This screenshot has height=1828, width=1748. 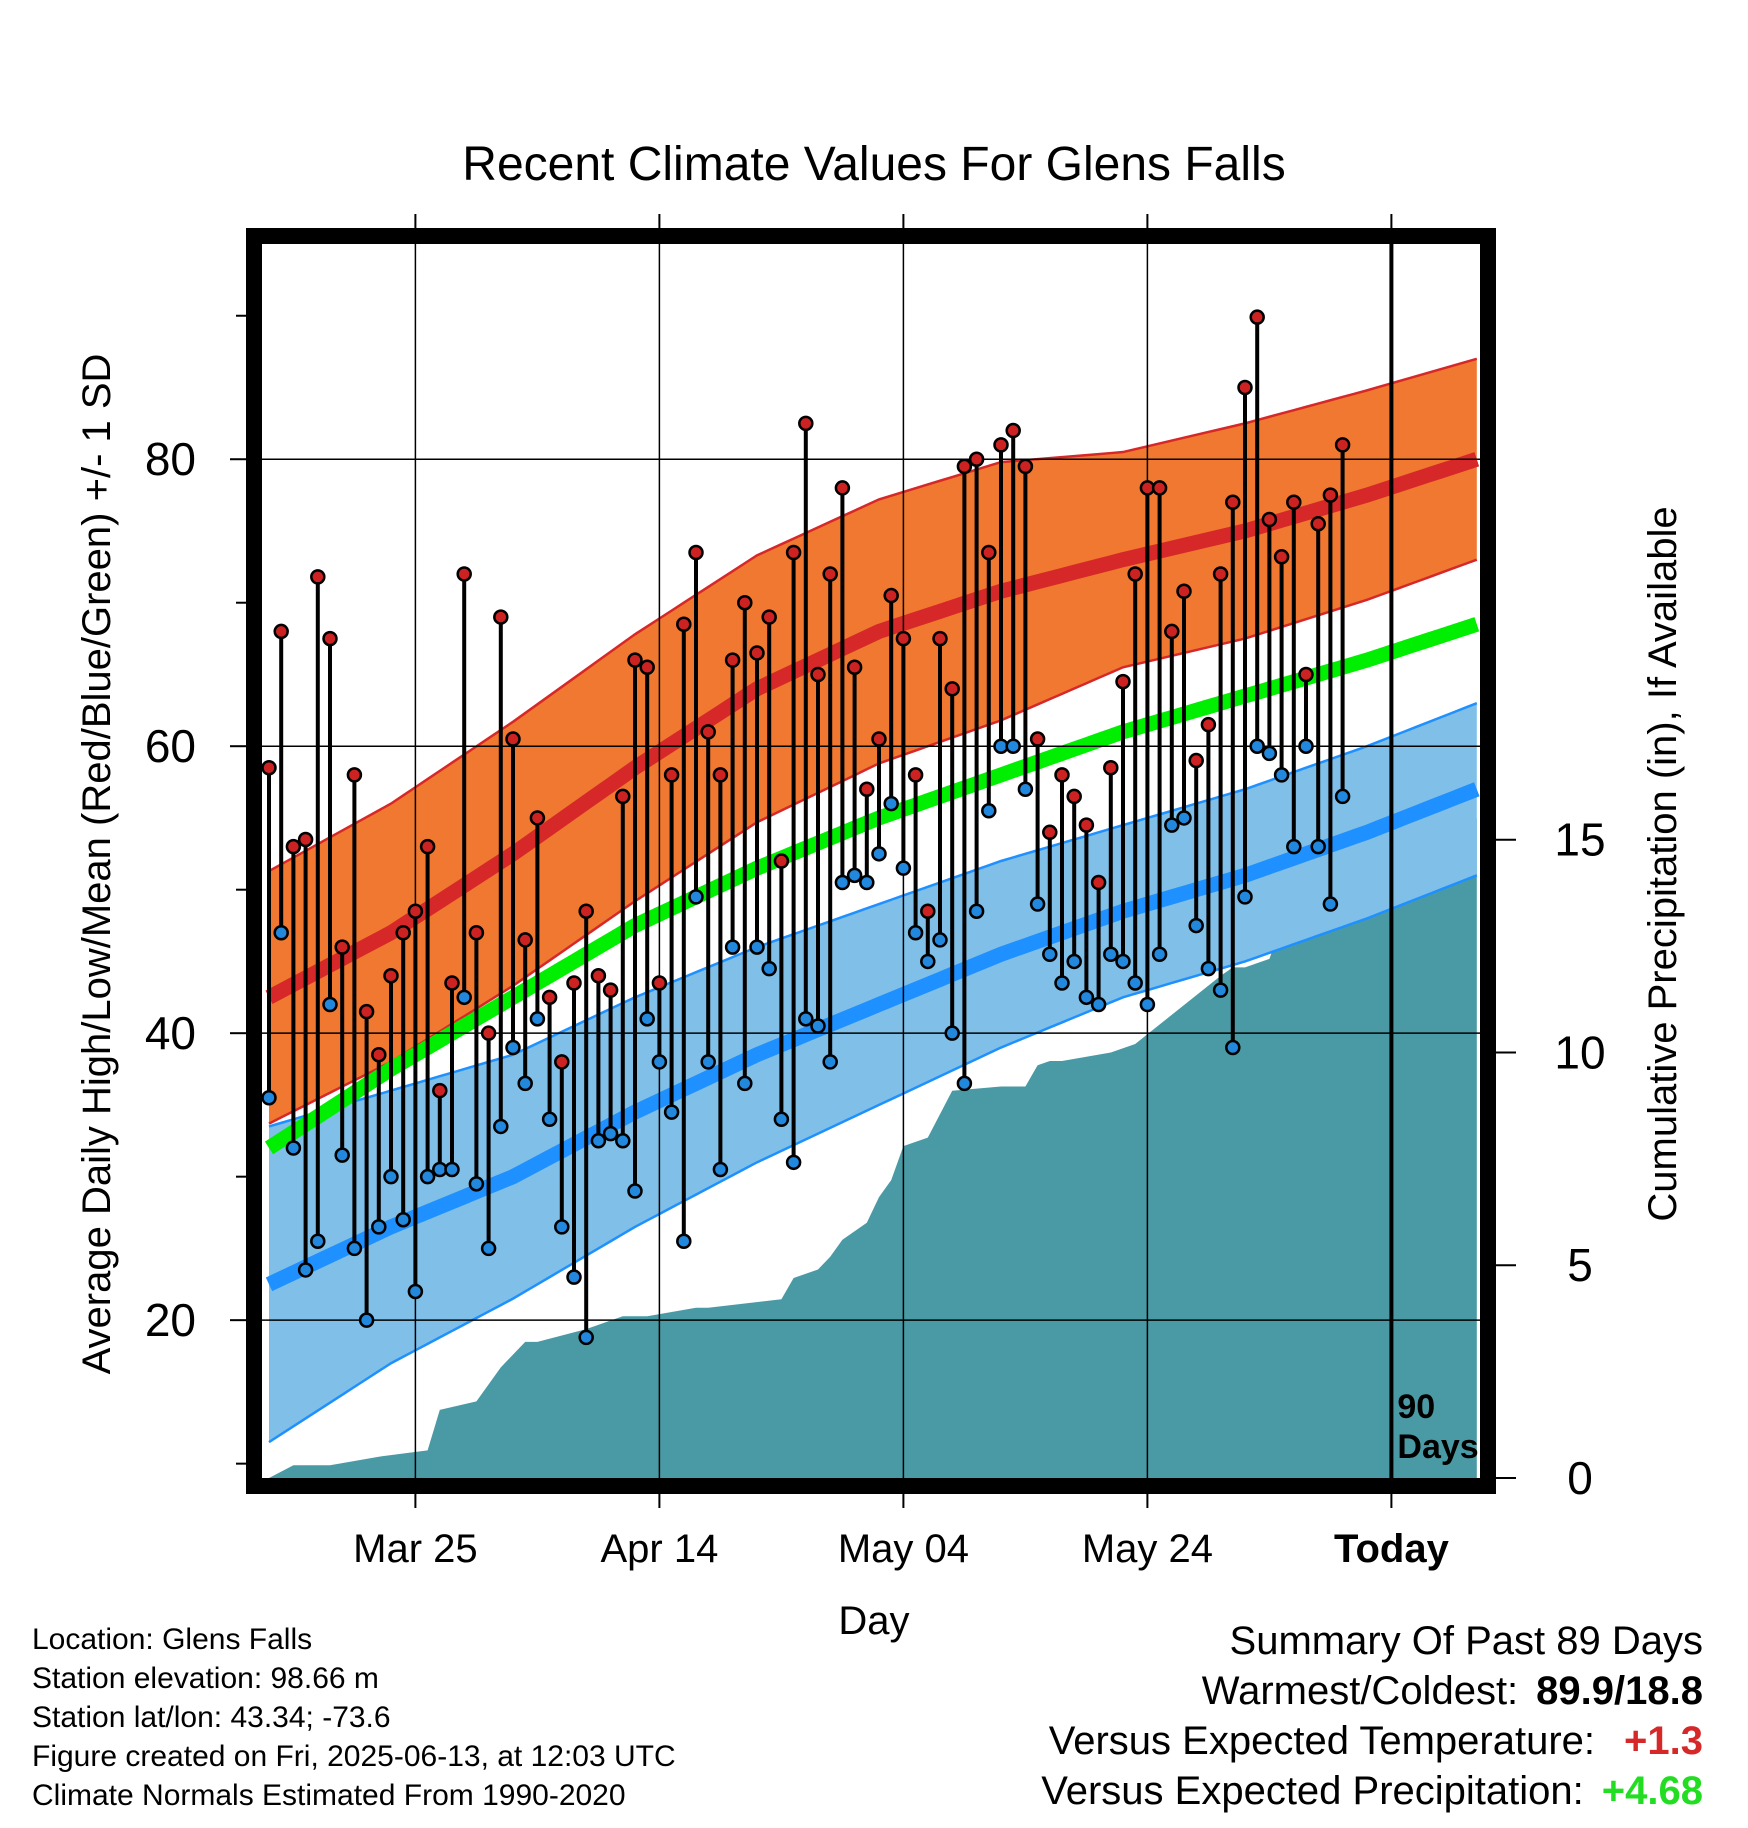 I want to click on y-tick-label: 60, so click(x=170, y=746).